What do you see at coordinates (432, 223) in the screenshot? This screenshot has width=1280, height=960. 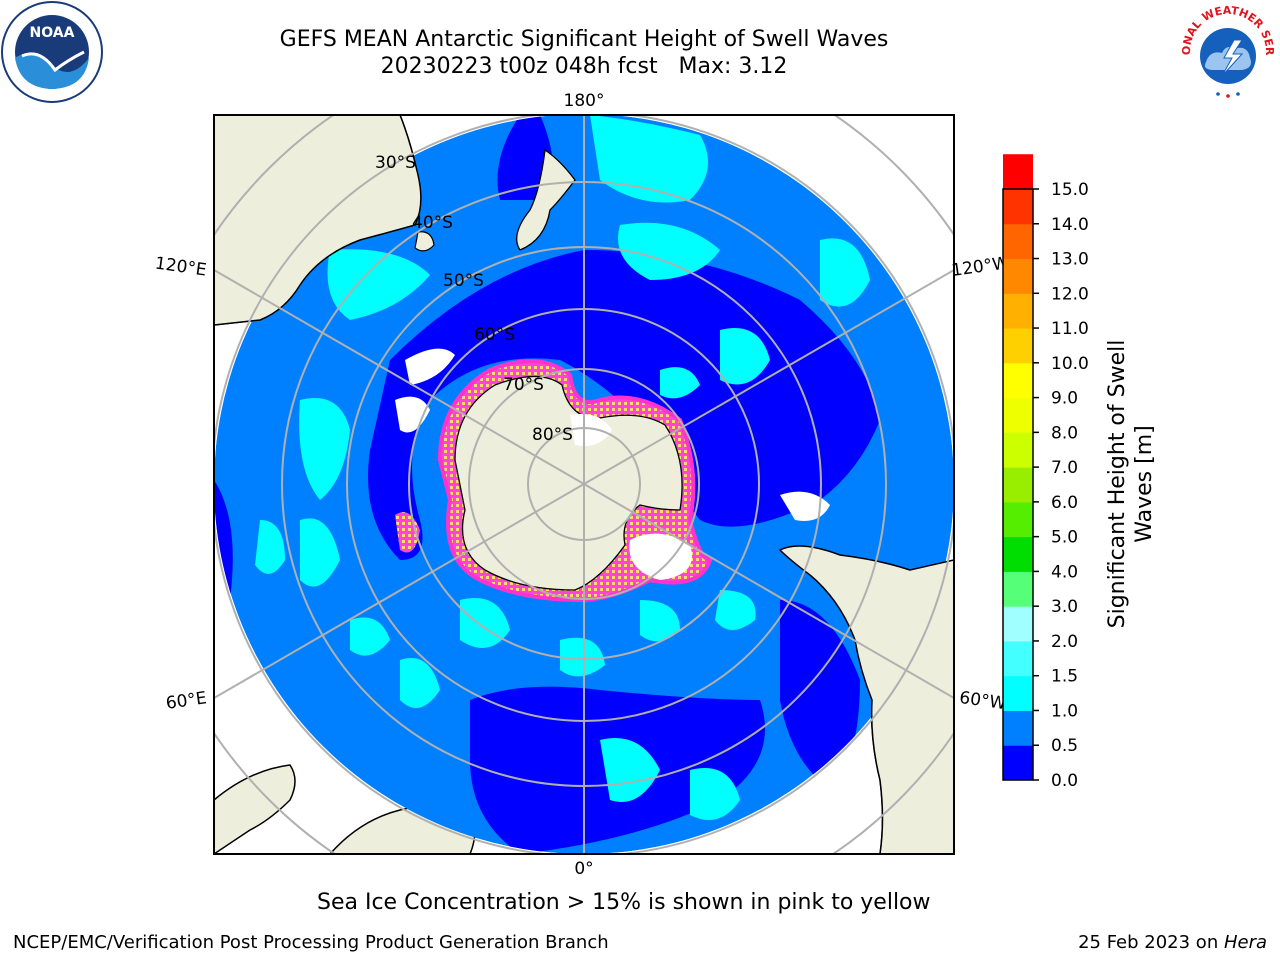 I see `lat-label-40s: 40°S` at bounding box center [432, 223].